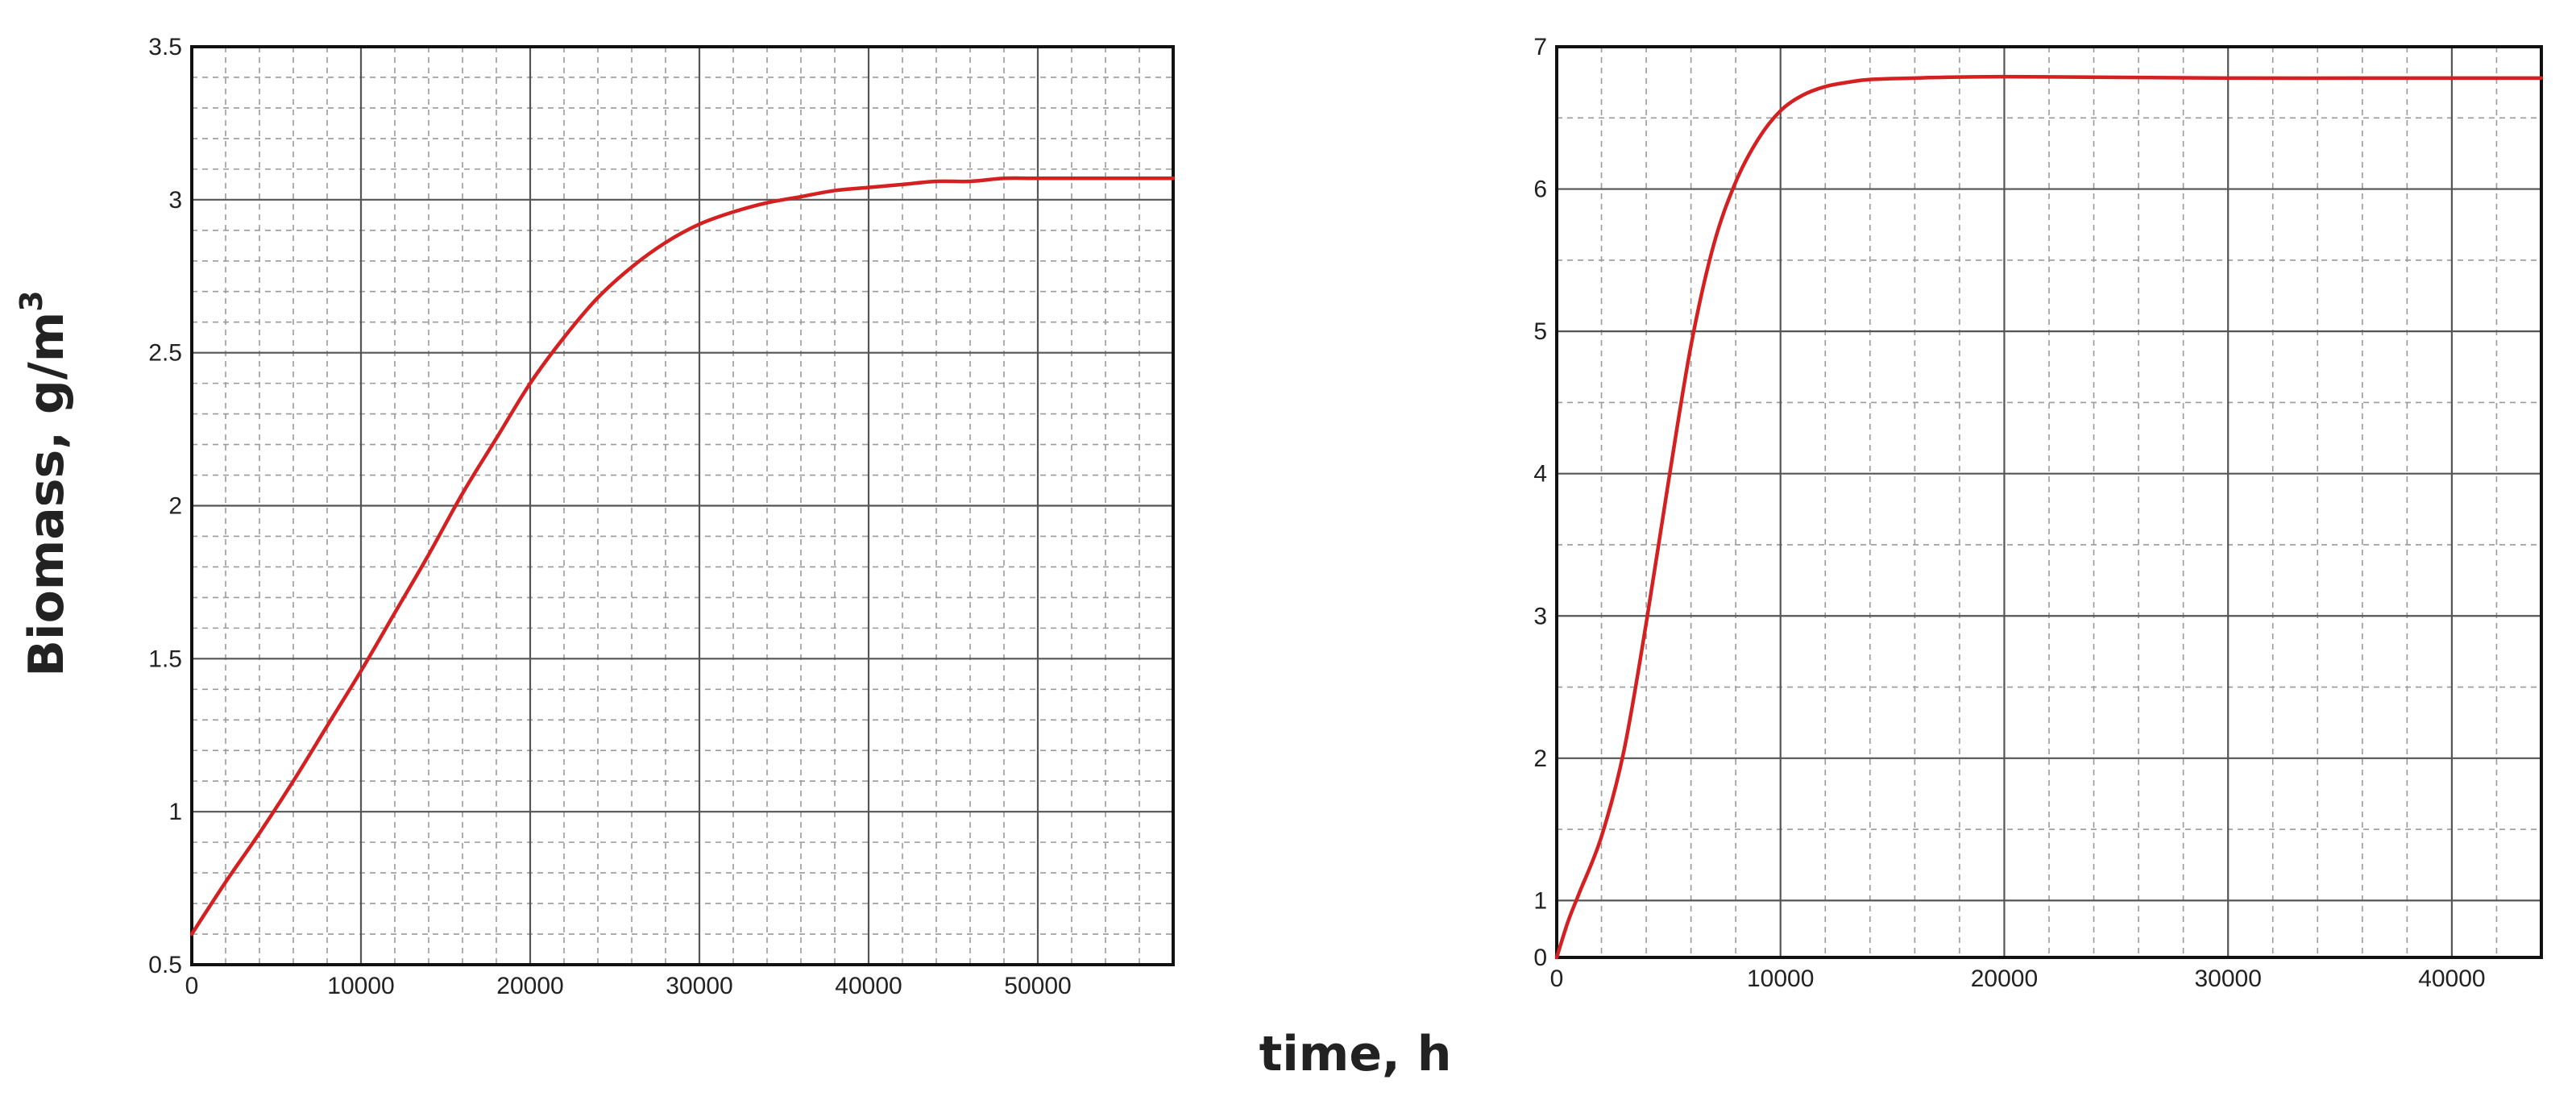 The height and width of the screenshot is (1117, 2576). I want to click on y-tick-label: 0.5, so click(165, 965).